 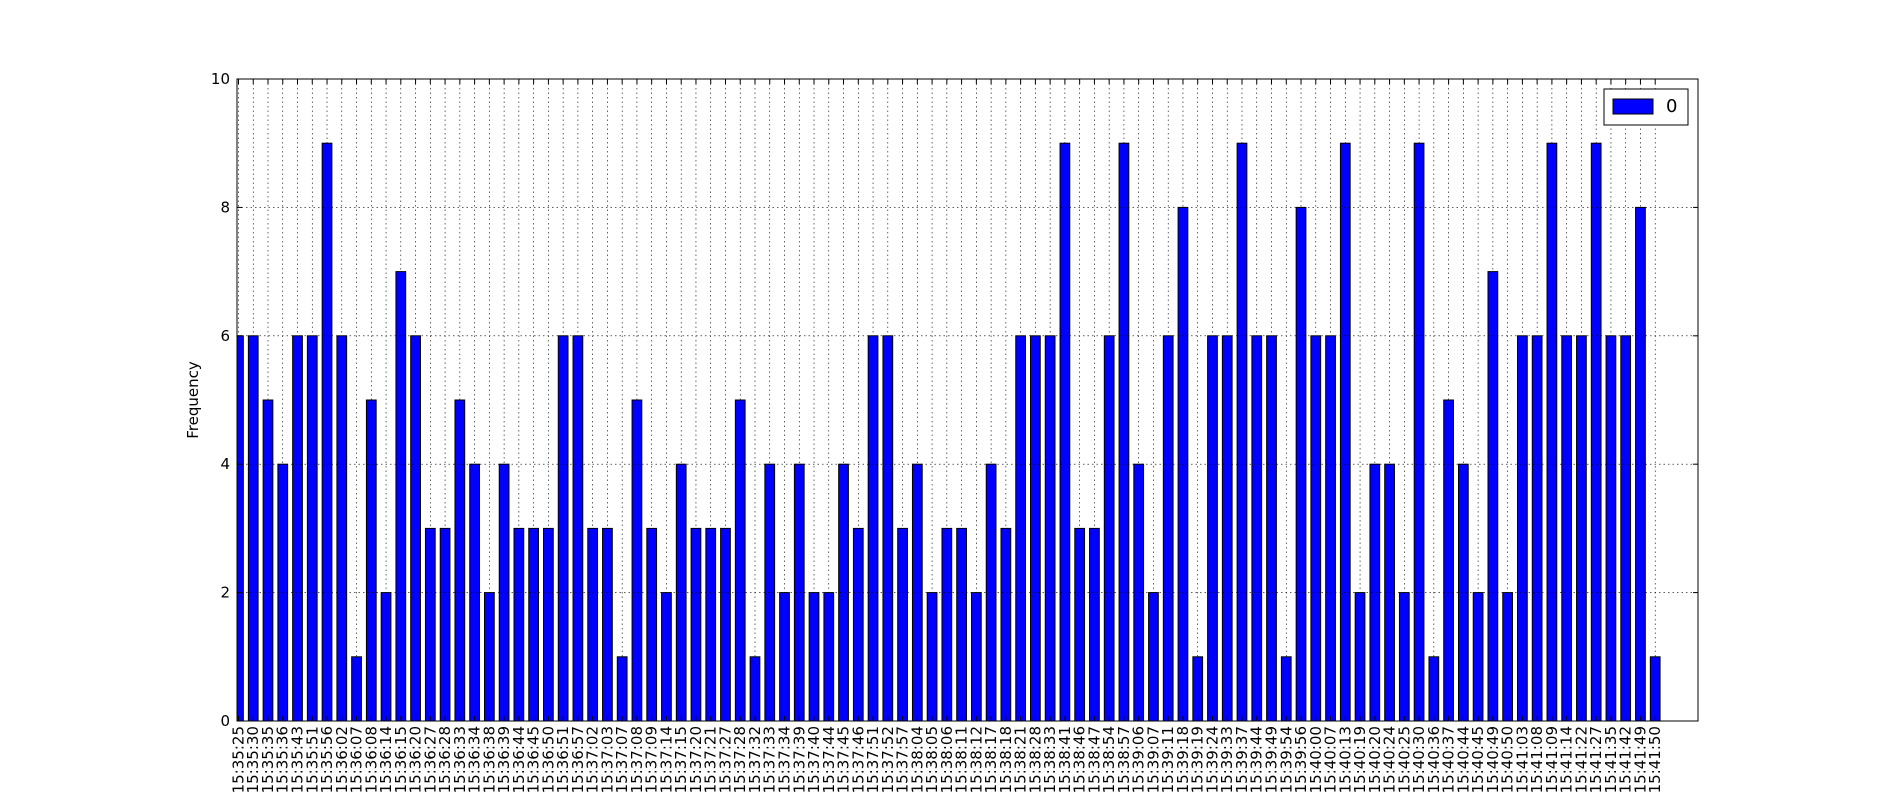 What do you see at coordinates (947, 759) in the screenshot?
I see `x-tick-label: 15:38:06` at bounding box center [947, 759].